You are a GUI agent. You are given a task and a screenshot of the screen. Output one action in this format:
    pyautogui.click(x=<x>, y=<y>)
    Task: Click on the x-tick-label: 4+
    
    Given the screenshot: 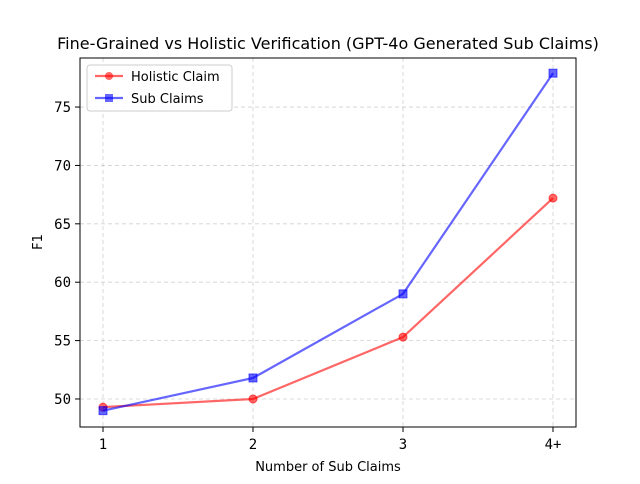 What is the action you would take?
    pyautogui.click(x=553, y=445)
    